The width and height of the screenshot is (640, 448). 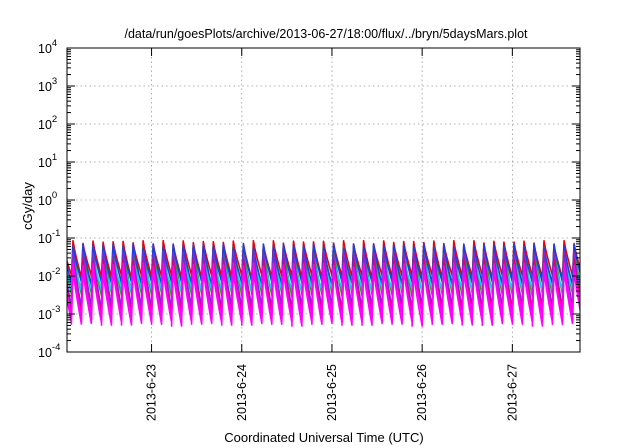 I want to click on y-tick-label: 10⁻¹, so click(x=49, y=237).